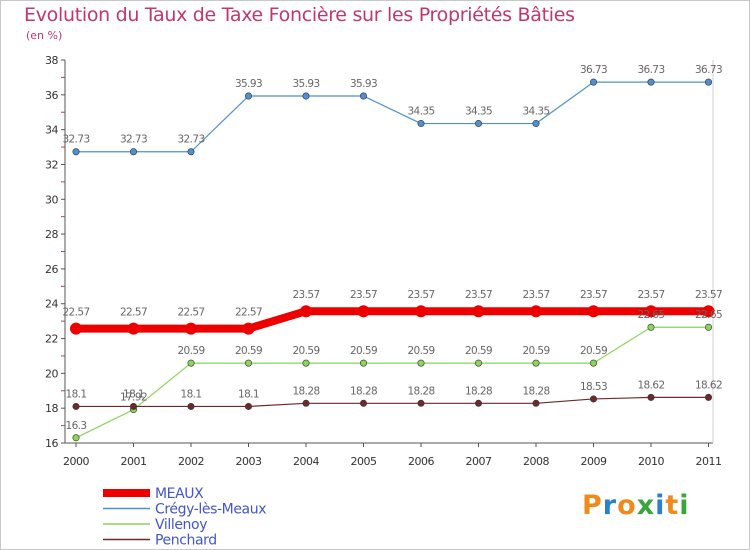 The height and width of the screenshot is (550, 750). I want to click on x-tick-label: 2008, so click(536, 461).